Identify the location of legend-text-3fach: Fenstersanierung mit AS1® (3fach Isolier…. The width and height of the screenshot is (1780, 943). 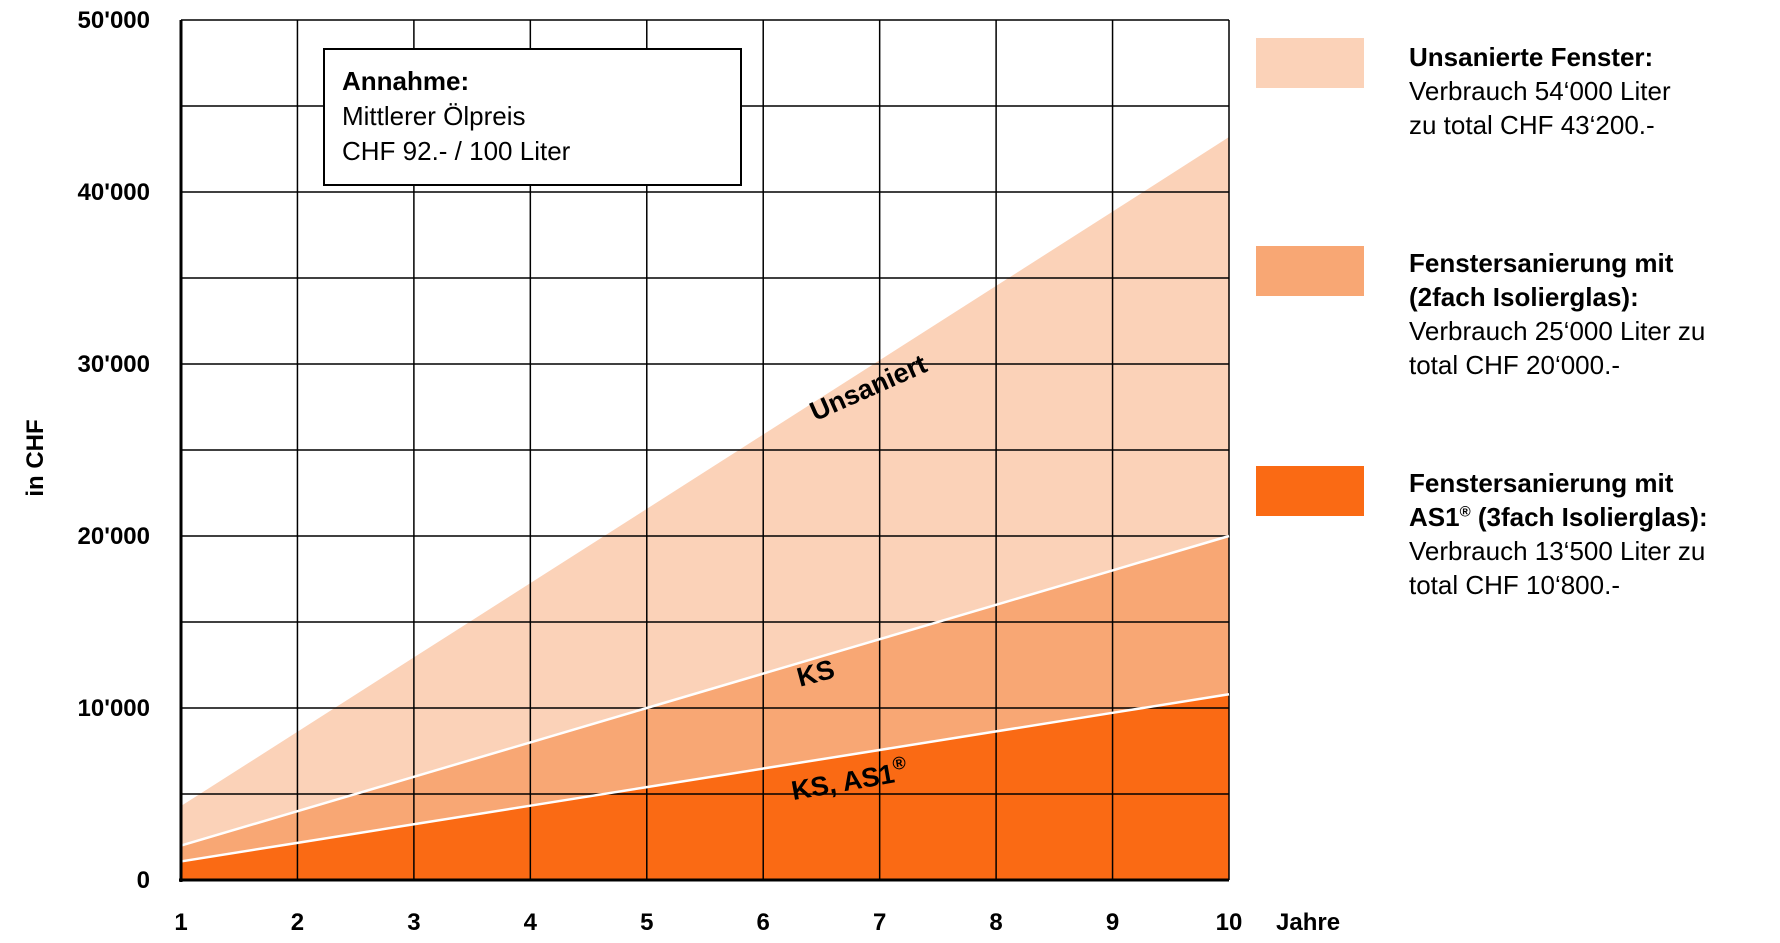
(1594, 534).